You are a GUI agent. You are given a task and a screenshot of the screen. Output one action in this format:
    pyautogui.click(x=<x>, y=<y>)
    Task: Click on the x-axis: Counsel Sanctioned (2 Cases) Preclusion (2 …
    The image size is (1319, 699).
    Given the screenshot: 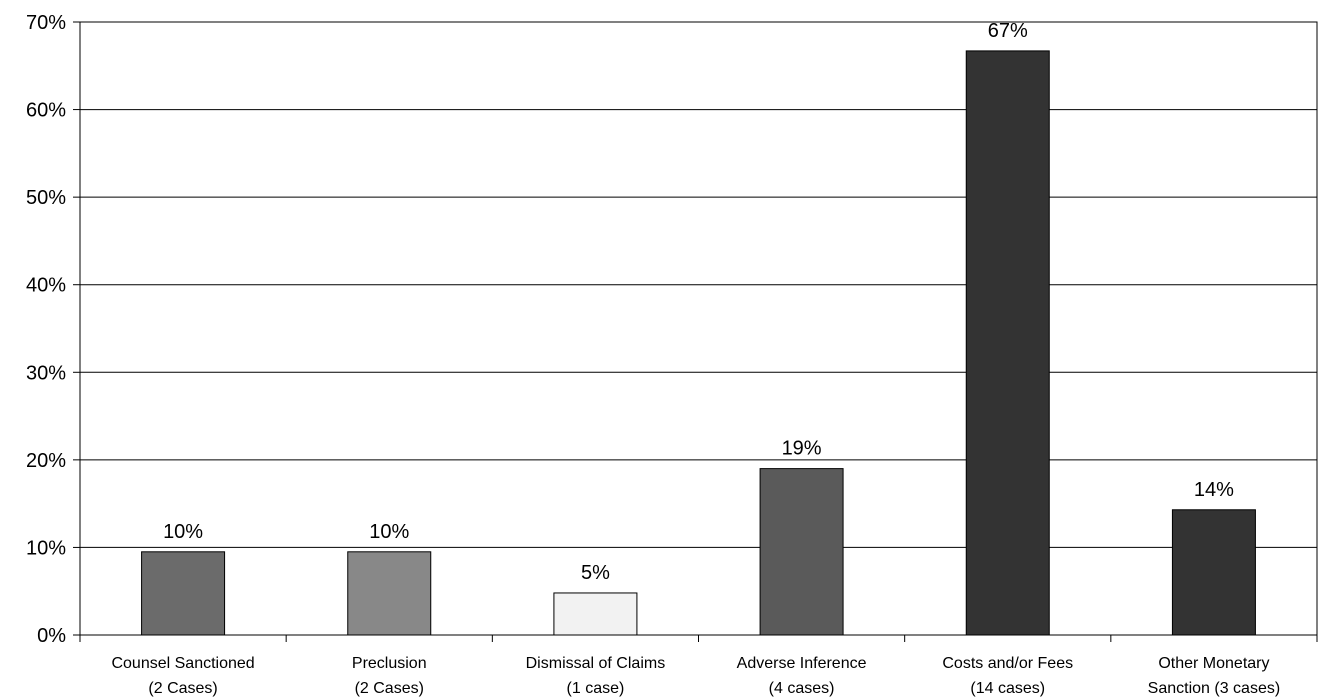 What is the action you would take?
    pyautogui.click(x=698, y=666)
    